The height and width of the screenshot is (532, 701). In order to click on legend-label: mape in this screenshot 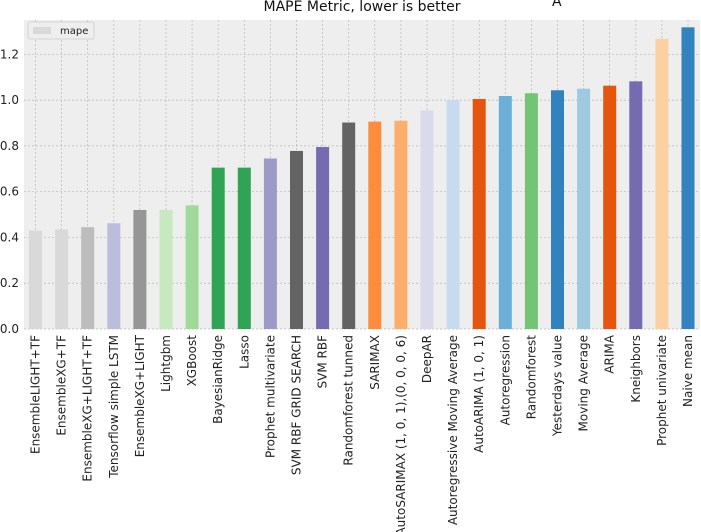, I will do `click(74, 31)`.